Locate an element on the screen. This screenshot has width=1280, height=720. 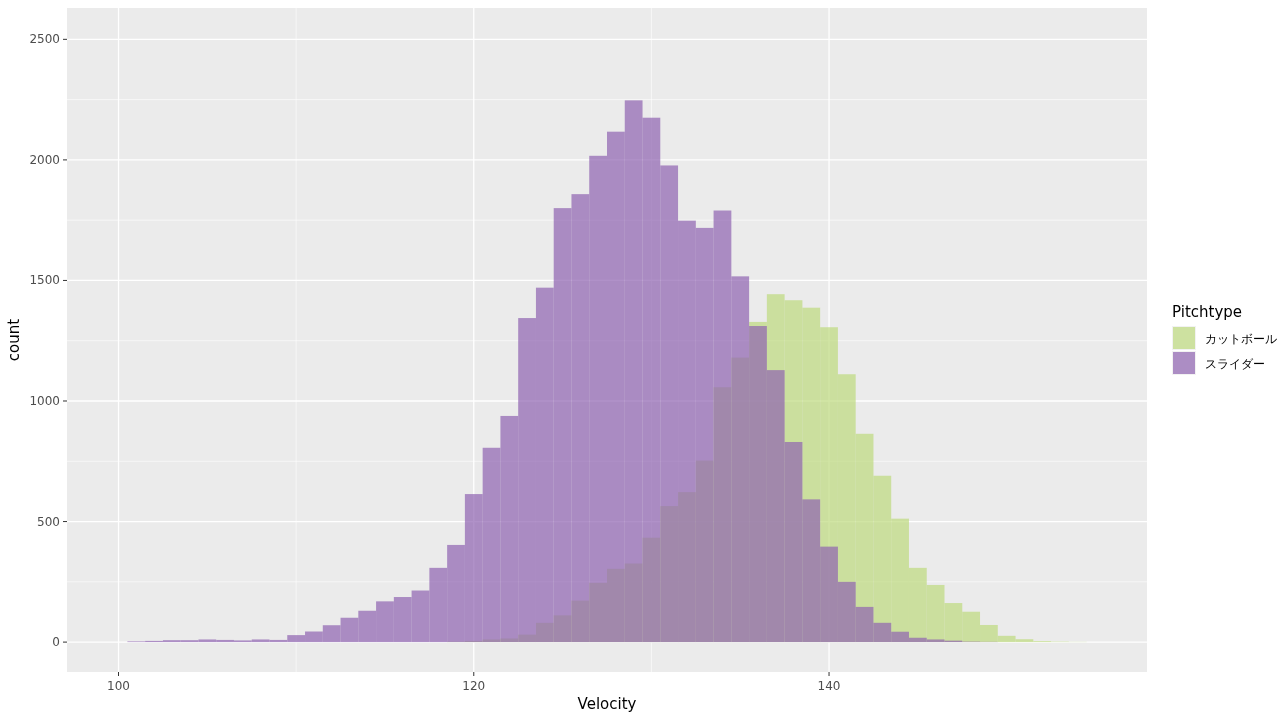
y-tick-label: 1500 is located at coordinates (44, 280).